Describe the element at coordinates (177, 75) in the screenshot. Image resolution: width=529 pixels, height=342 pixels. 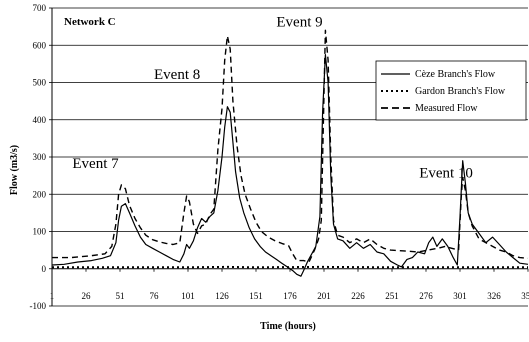
I see `event-label: Event 8` at that location.